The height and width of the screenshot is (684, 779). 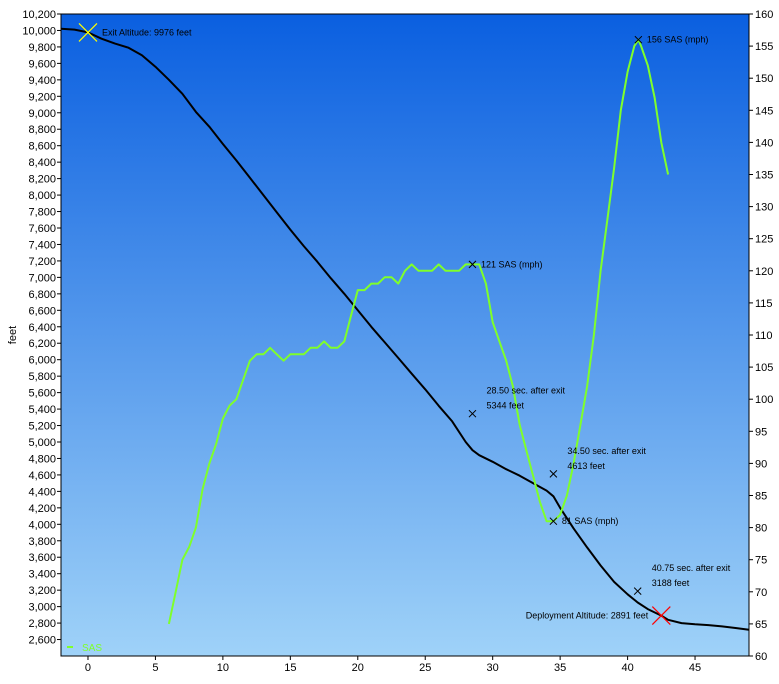 I want to click on y-left-tick-label: 8,800, so click(x=42, y=130).